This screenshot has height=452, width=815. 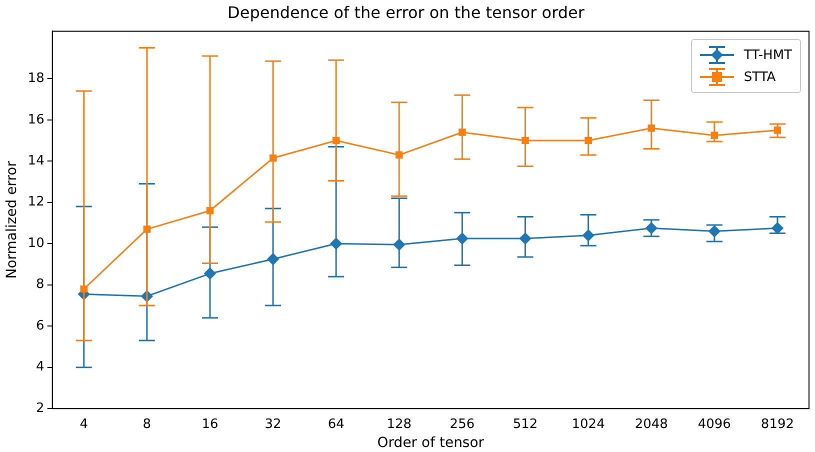 What do you see at coordinates (525, 424) in the screenshot?
I see `x-tick-label: 512` at bounding box center [525, 424].